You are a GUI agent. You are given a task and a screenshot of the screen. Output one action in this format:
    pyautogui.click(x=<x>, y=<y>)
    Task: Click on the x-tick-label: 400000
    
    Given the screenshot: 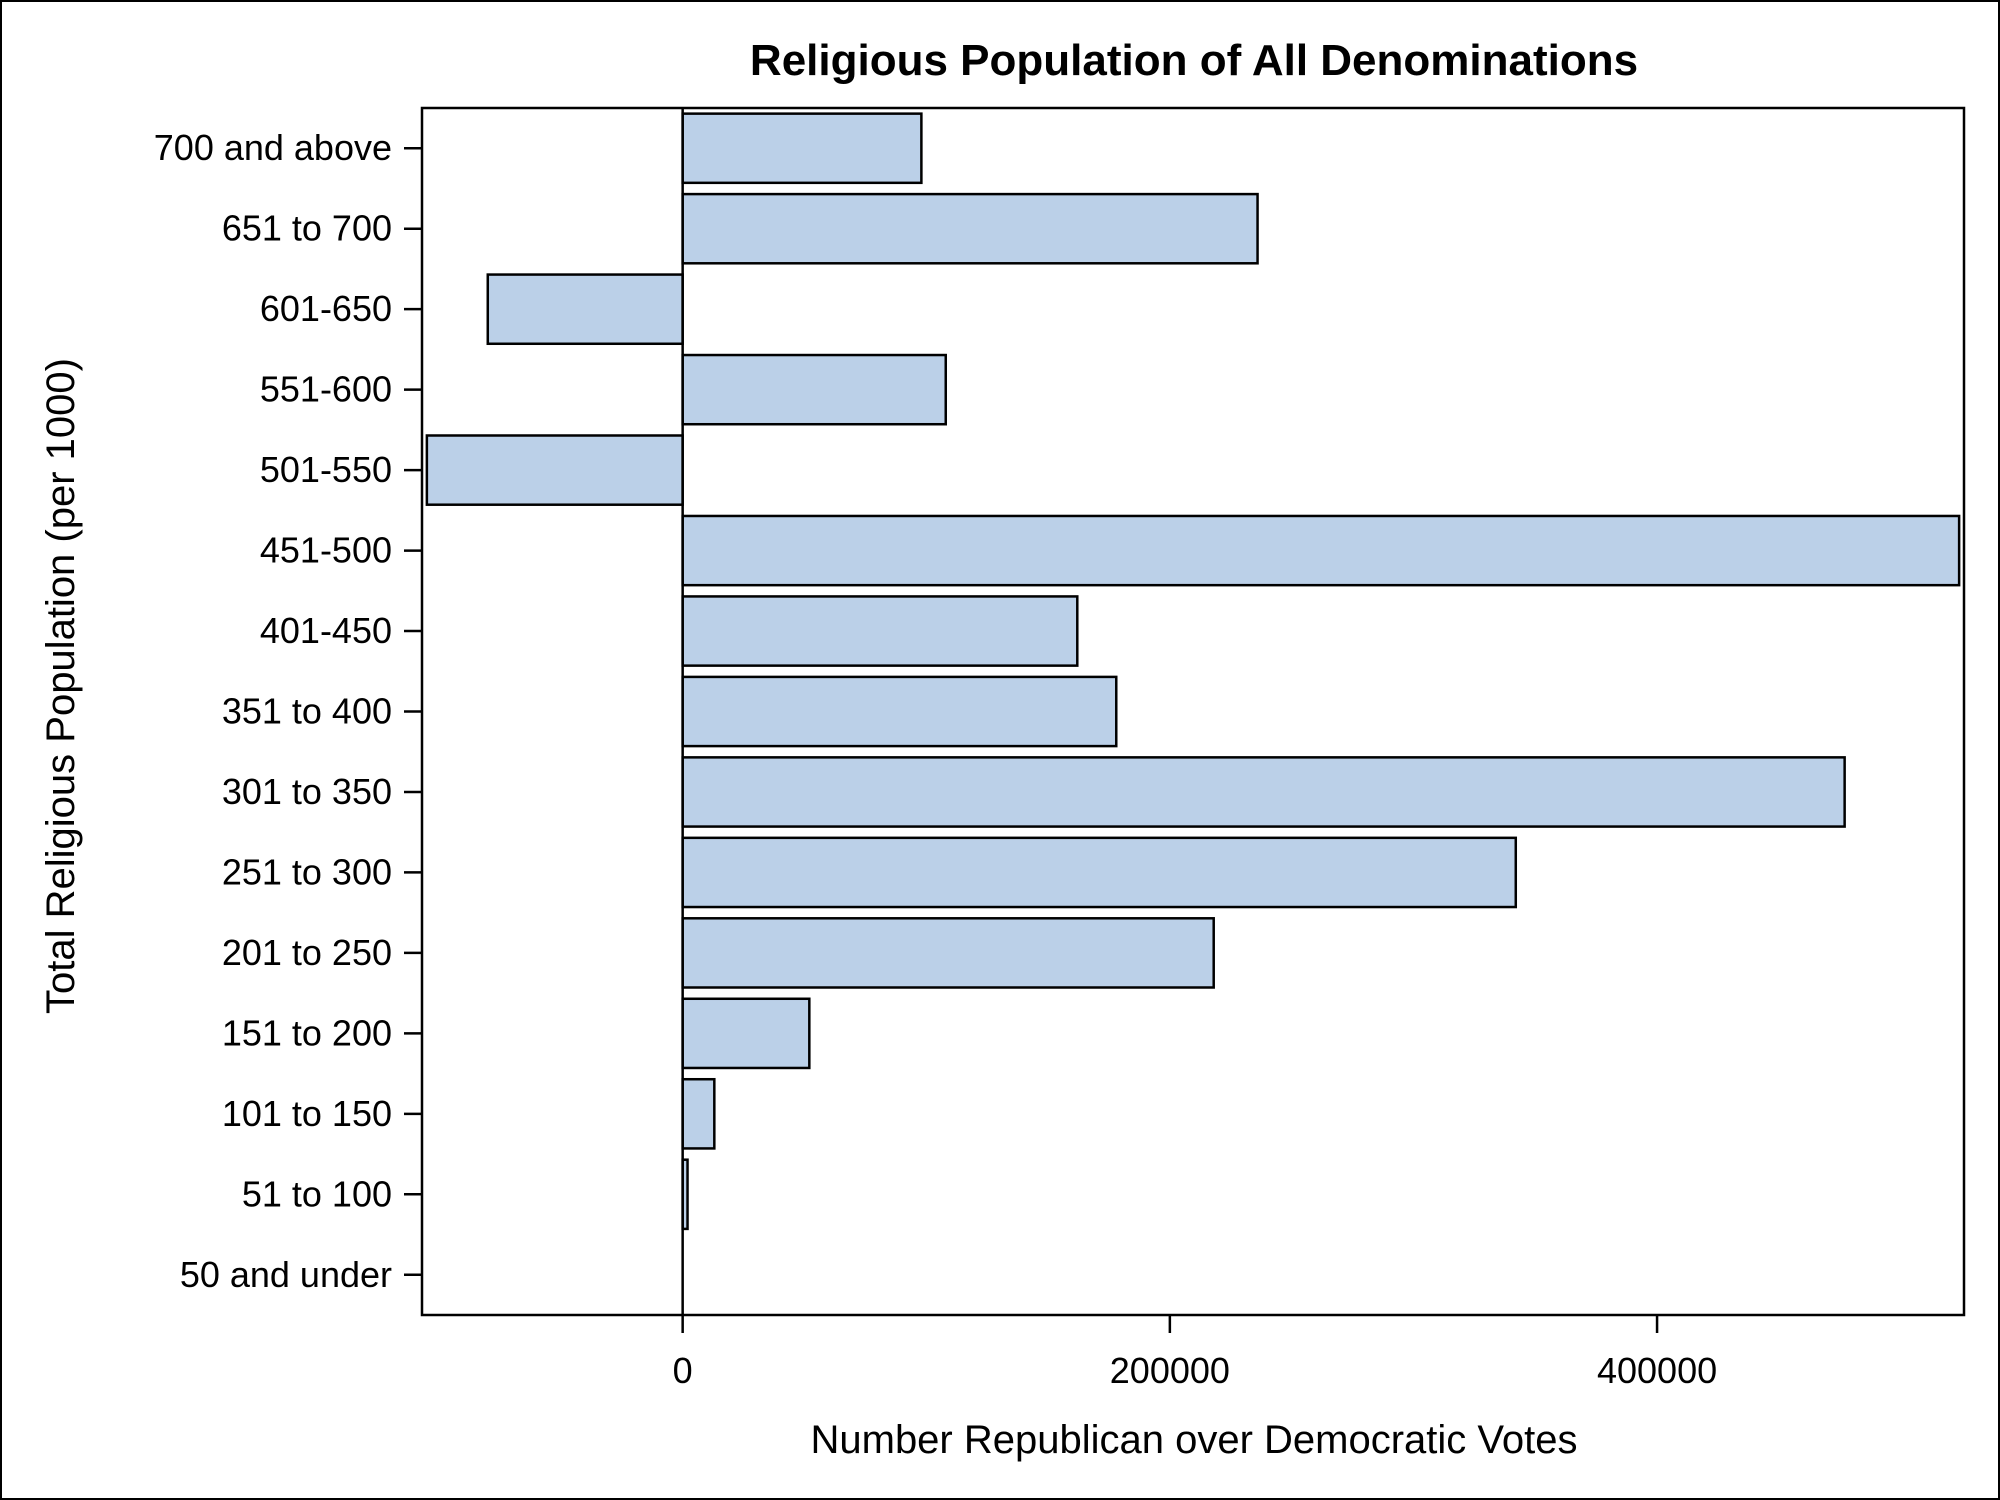 What is the action you would take?
    pyautogui.click(x=1657, y=1370)
    